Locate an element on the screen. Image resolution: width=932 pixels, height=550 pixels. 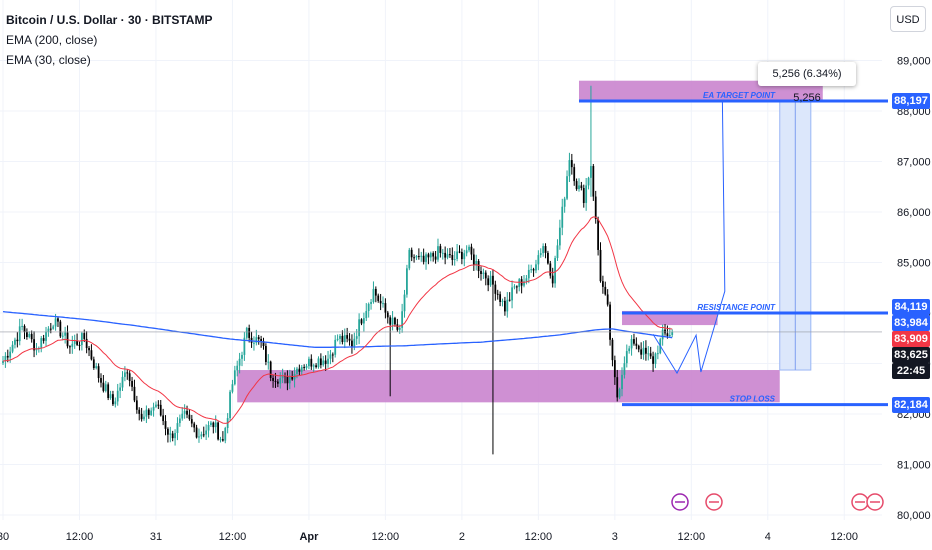
ema200-line is located at coordinates (337, 329).